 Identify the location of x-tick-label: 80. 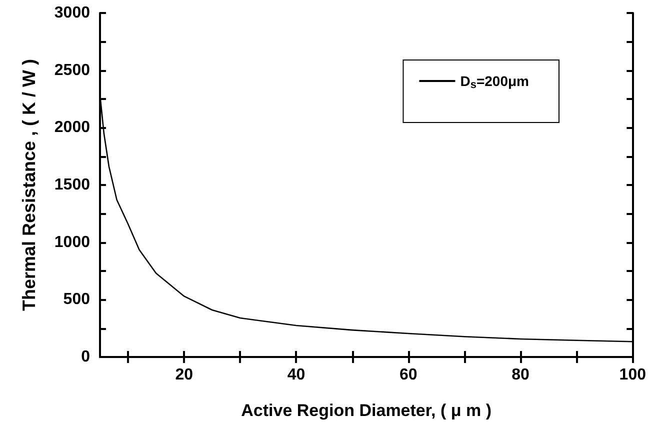
(521, 375).